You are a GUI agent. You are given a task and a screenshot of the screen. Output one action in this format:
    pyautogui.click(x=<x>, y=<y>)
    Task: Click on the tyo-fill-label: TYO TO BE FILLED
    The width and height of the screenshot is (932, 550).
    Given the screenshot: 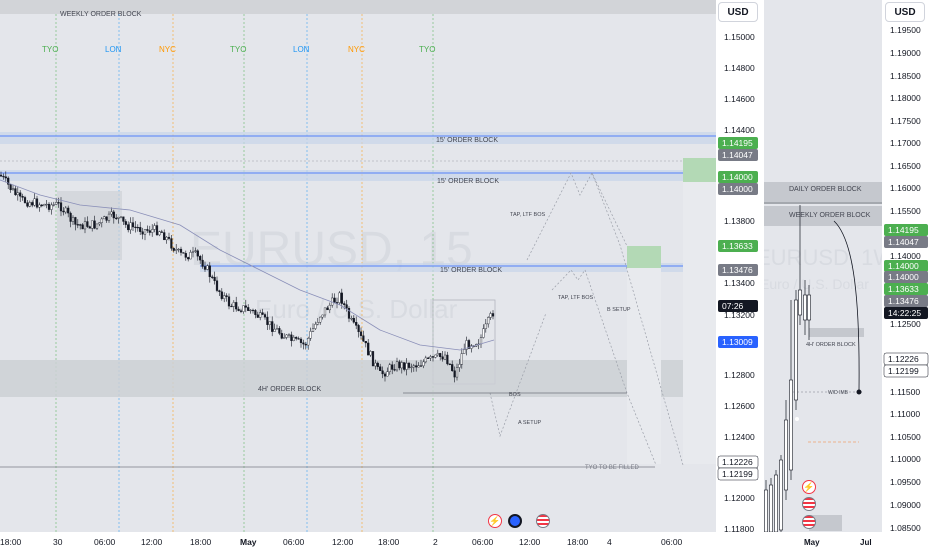 What is the action you would take?
    pyautogui.click(x=612, y=468)
    